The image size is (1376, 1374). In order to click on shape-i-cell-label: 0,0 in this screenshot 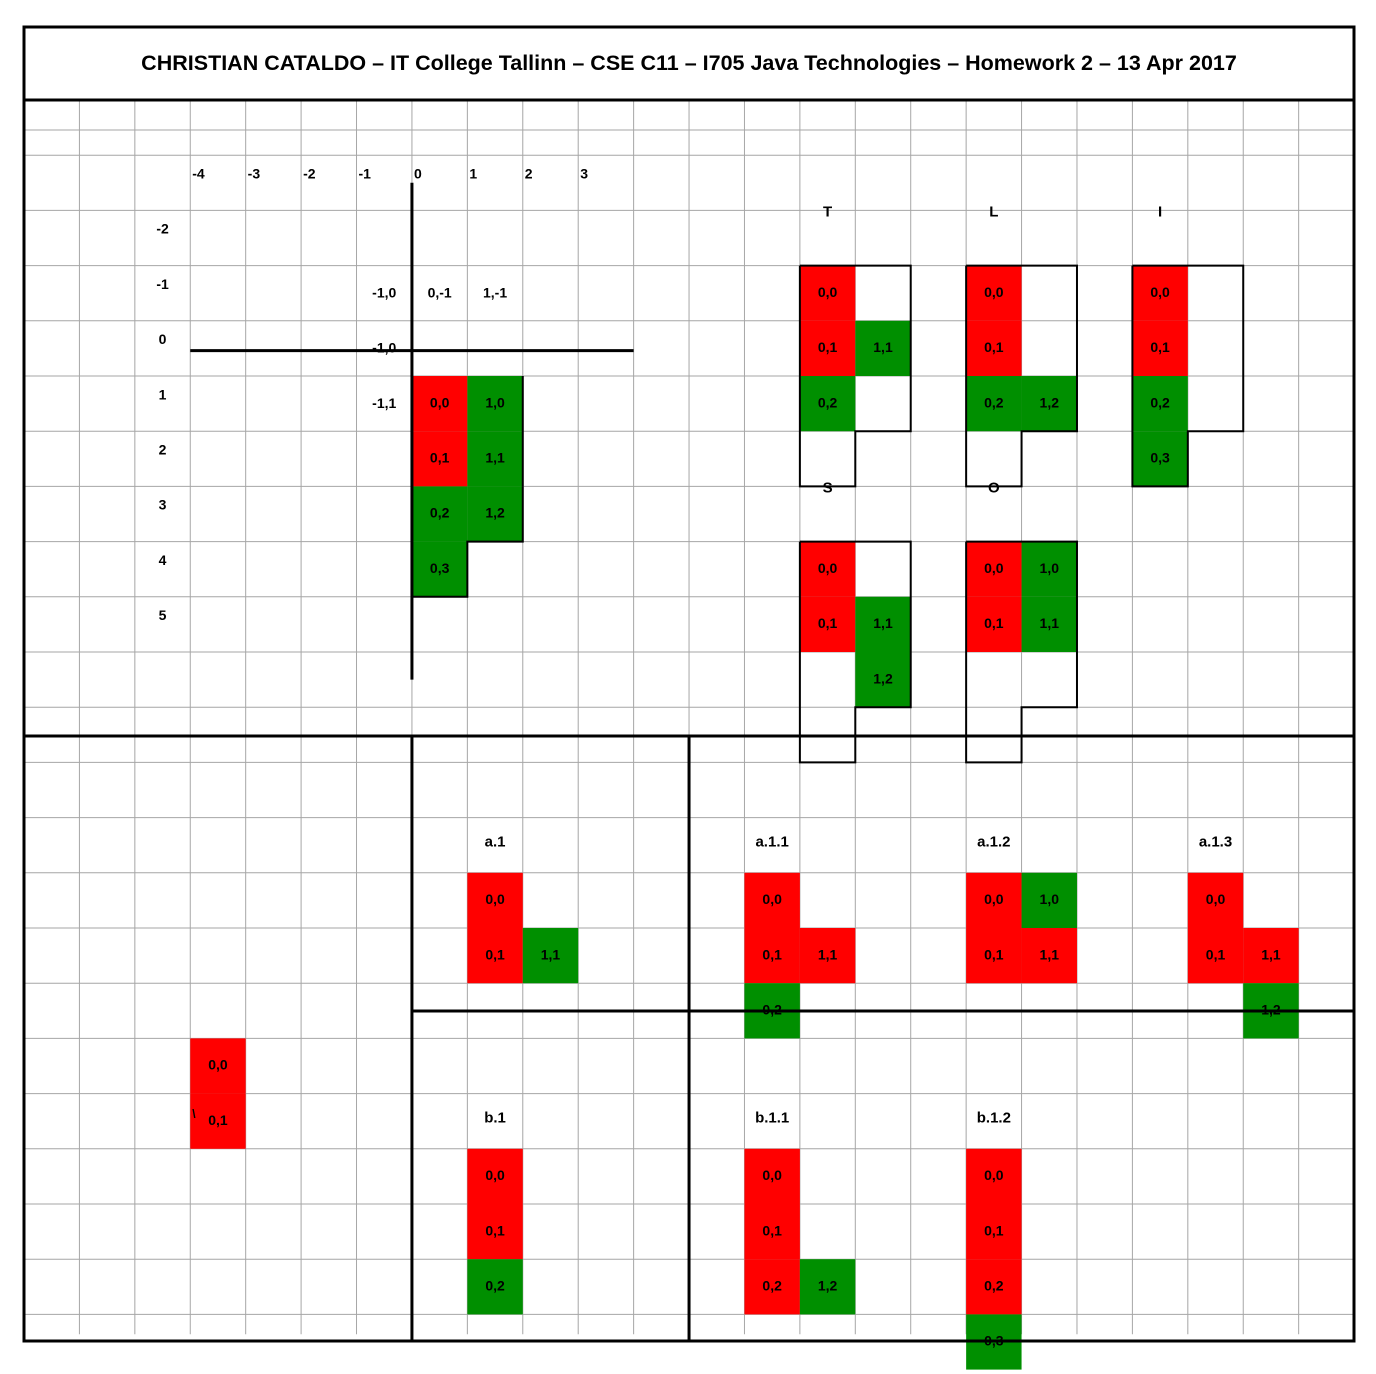, I will do `click(1160, 292)`.